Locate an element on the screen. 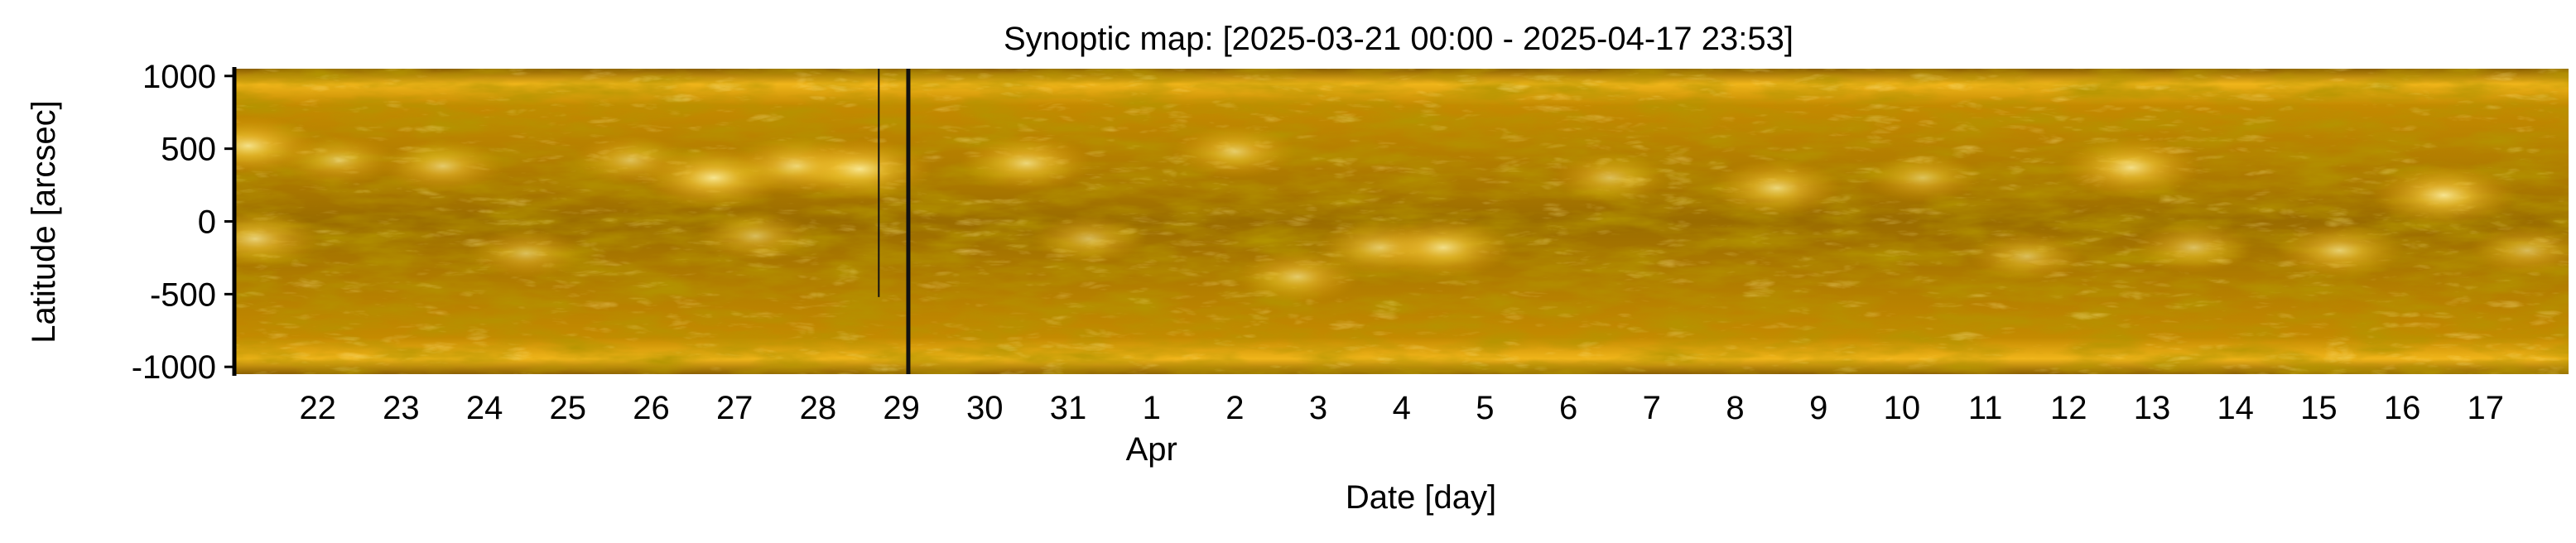 The height and width of the screenshot is (543, 2576). x-tick-label-17: 7 is located at coordinates (1652, 408).